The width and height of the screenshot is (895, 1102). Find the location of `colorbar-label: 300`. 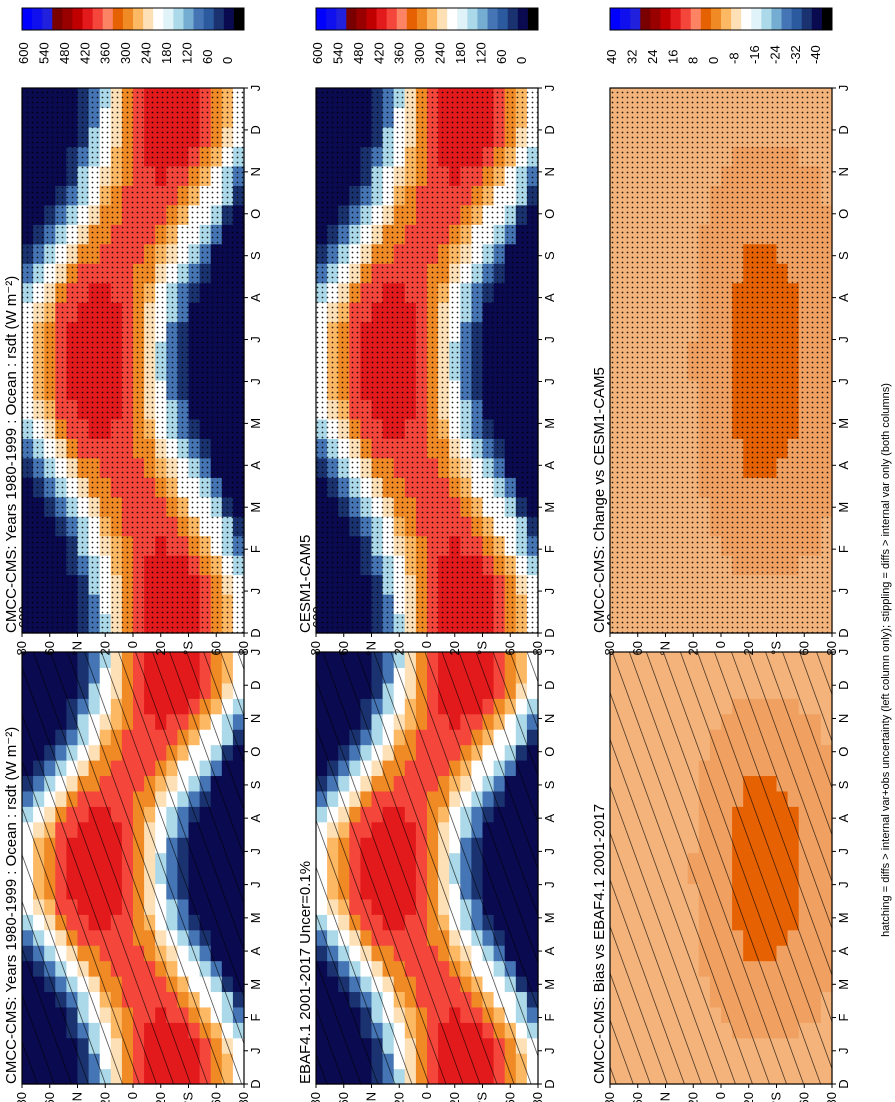

colorbar-label: 300 is located at coordinates (419, 53).